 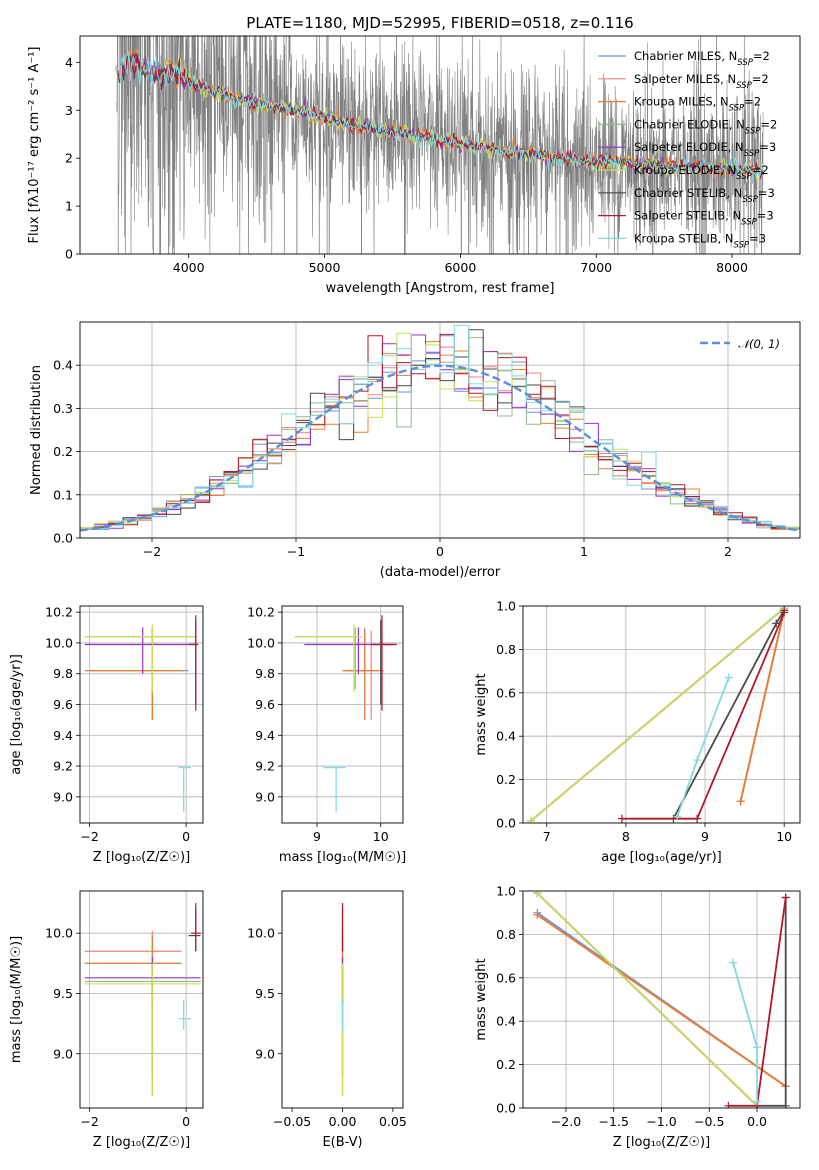 What do you see at coordinates (506, 823) in the screenshot?
I see `y-tick-label: 0.0` at bounding box center [506, 823].